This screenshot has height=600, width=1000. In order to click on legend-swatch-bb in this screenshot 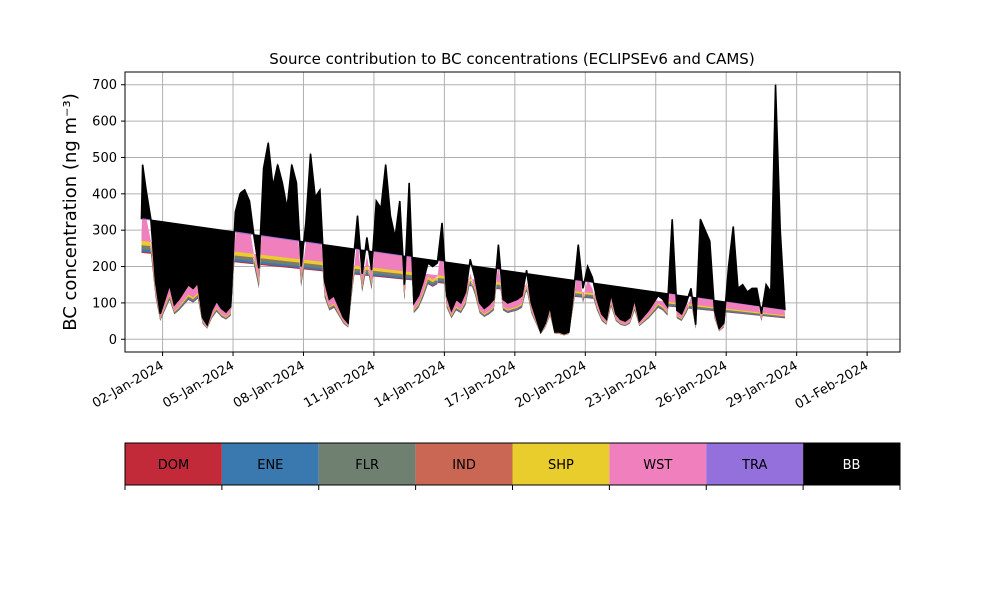, I will do `click(851, 464)`.